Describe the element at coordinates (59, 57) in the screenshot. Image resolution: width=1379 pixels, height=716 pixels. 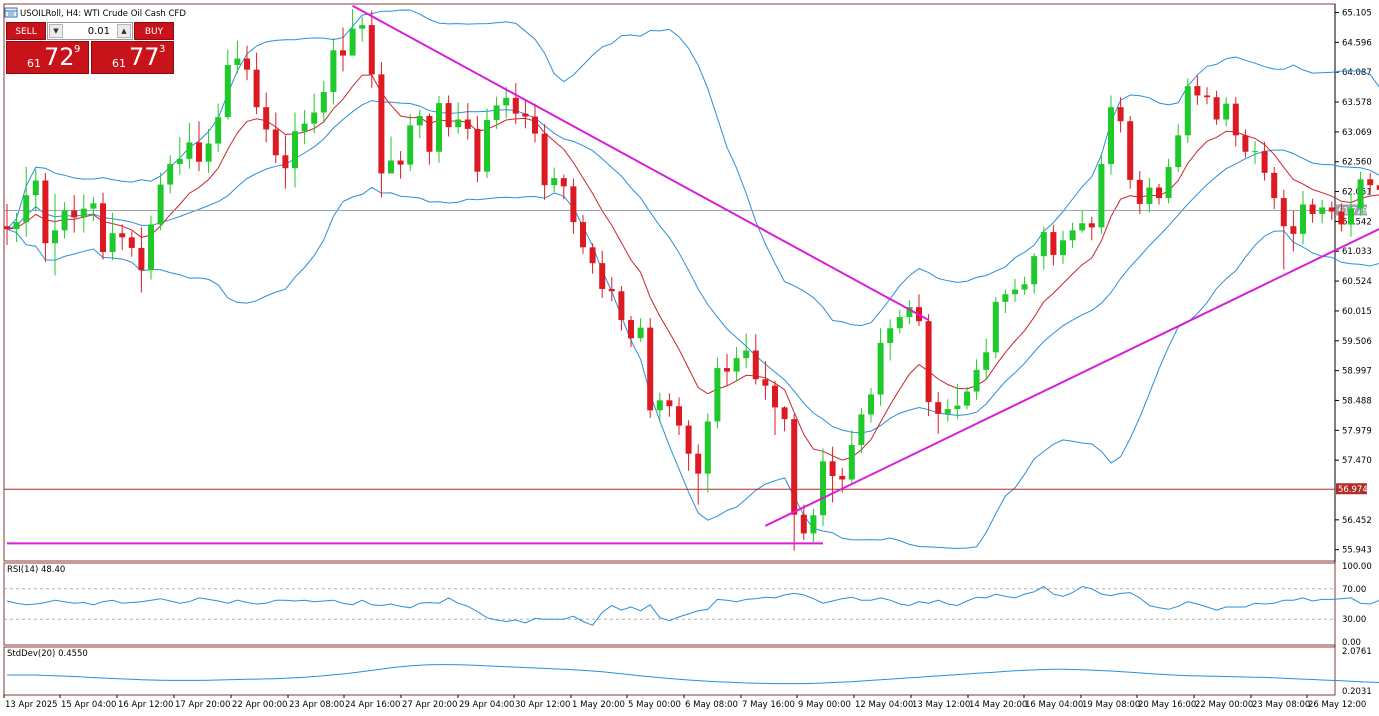
I see `sell-price-main: 72` at that location.